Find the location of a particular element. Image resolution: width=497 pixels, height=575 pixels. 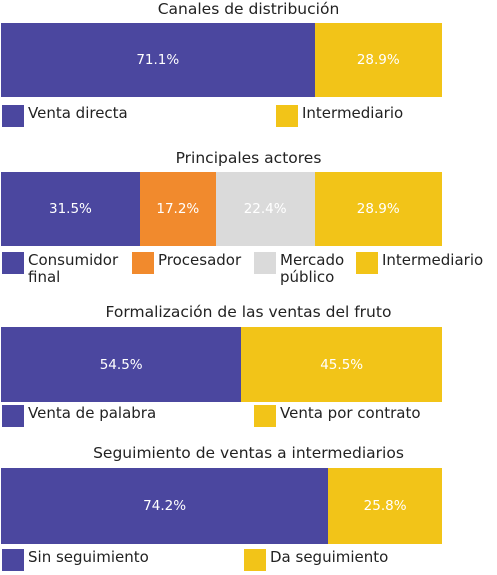

legend-item-venta-directa: Venta directa is located at coordinates (65, 116).